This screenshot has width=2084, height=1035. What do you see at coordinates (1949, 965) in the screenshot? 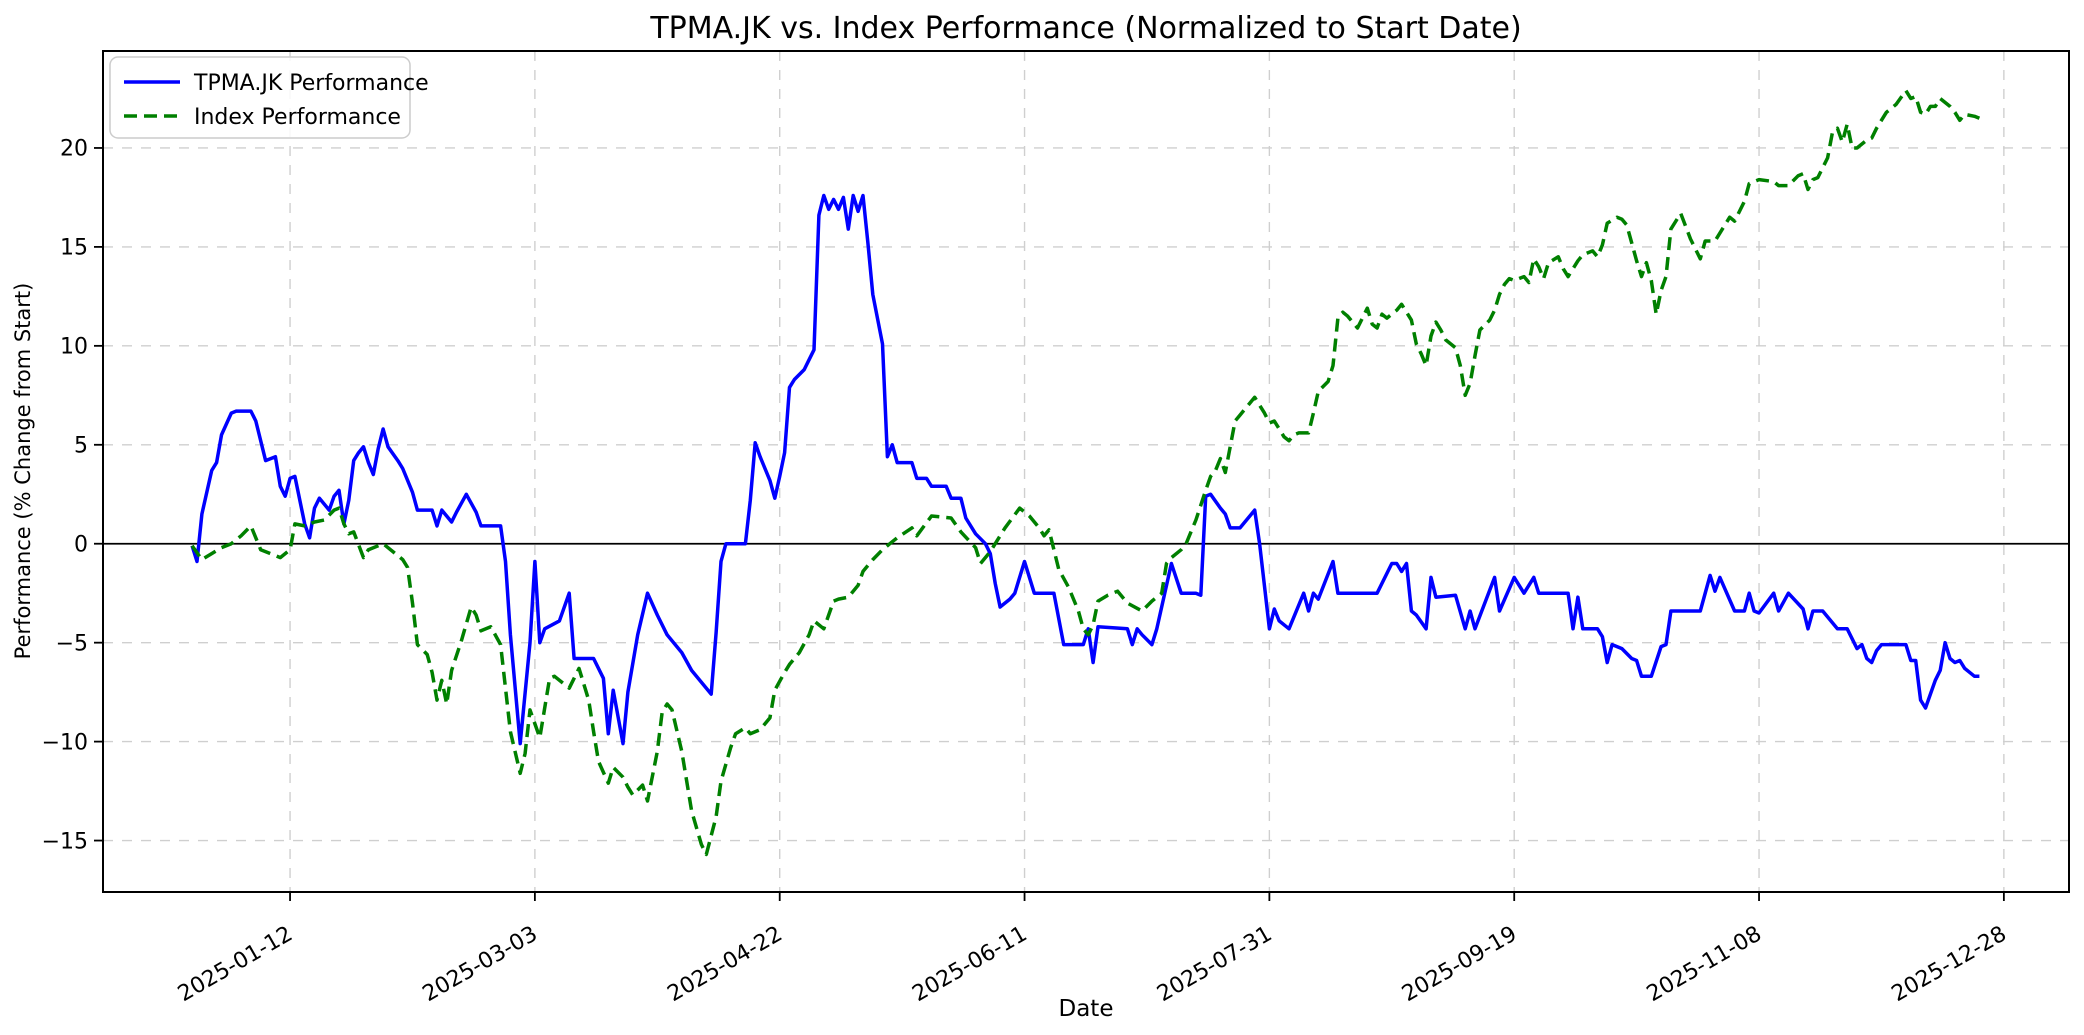
I see `x-tick-label: 2025-12-28` at bounding box center [1949, 965].